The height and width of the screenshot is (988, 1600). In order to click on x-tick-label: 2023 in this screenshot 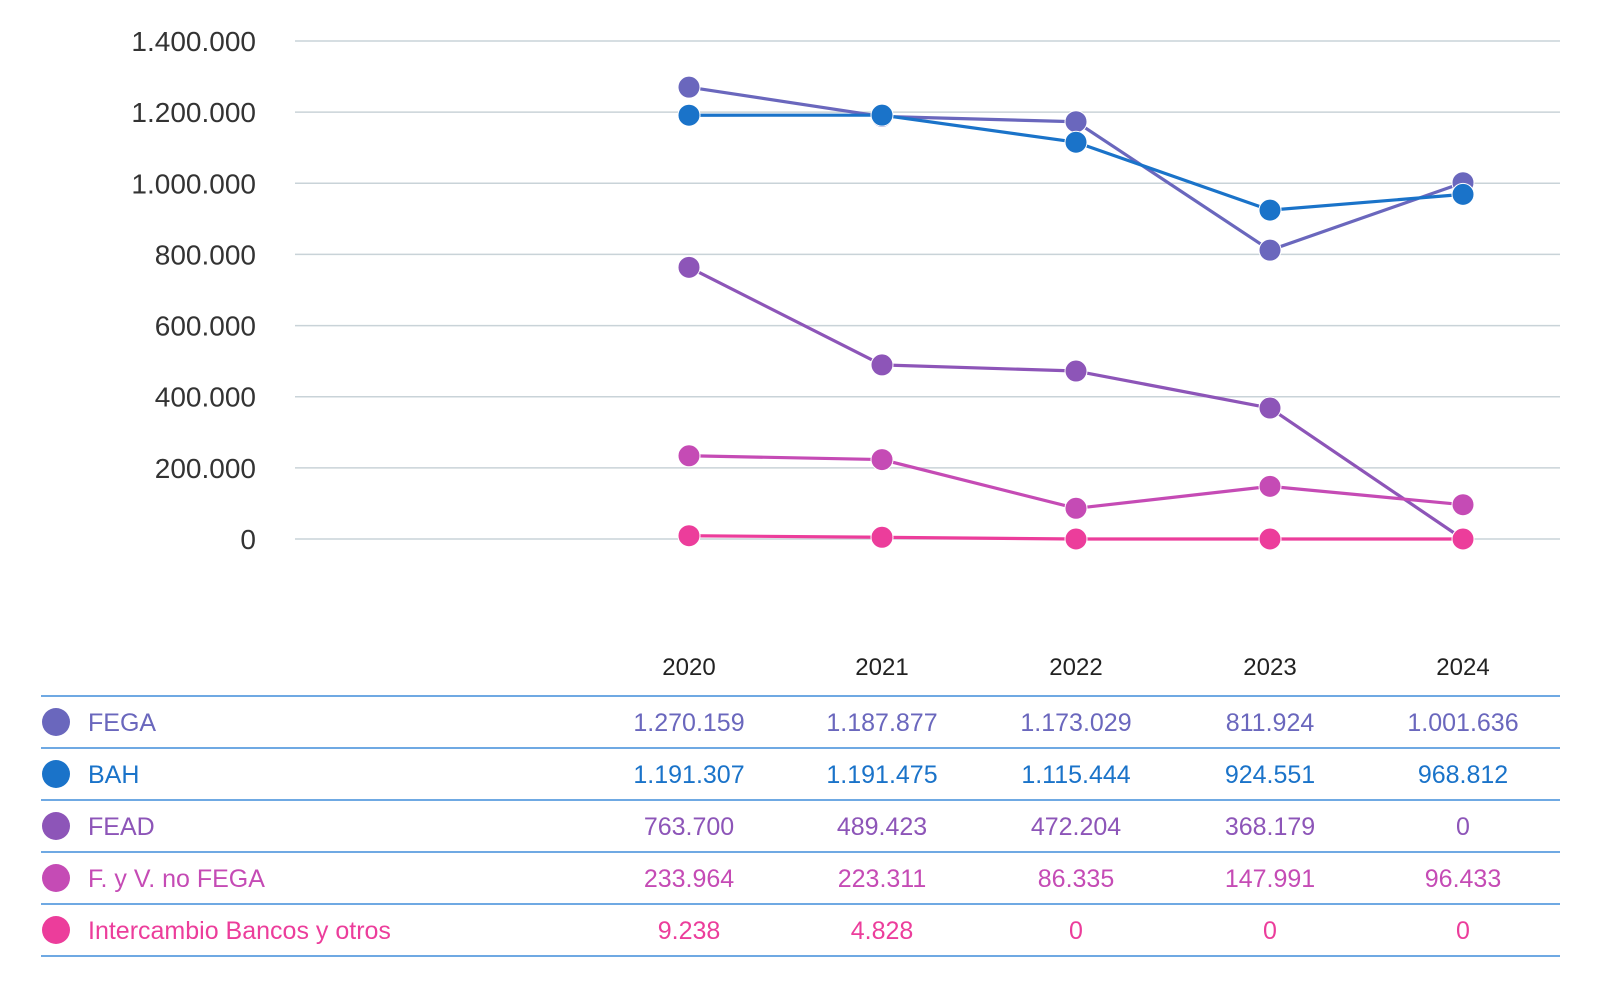, I will do `click(1269, 667)`.